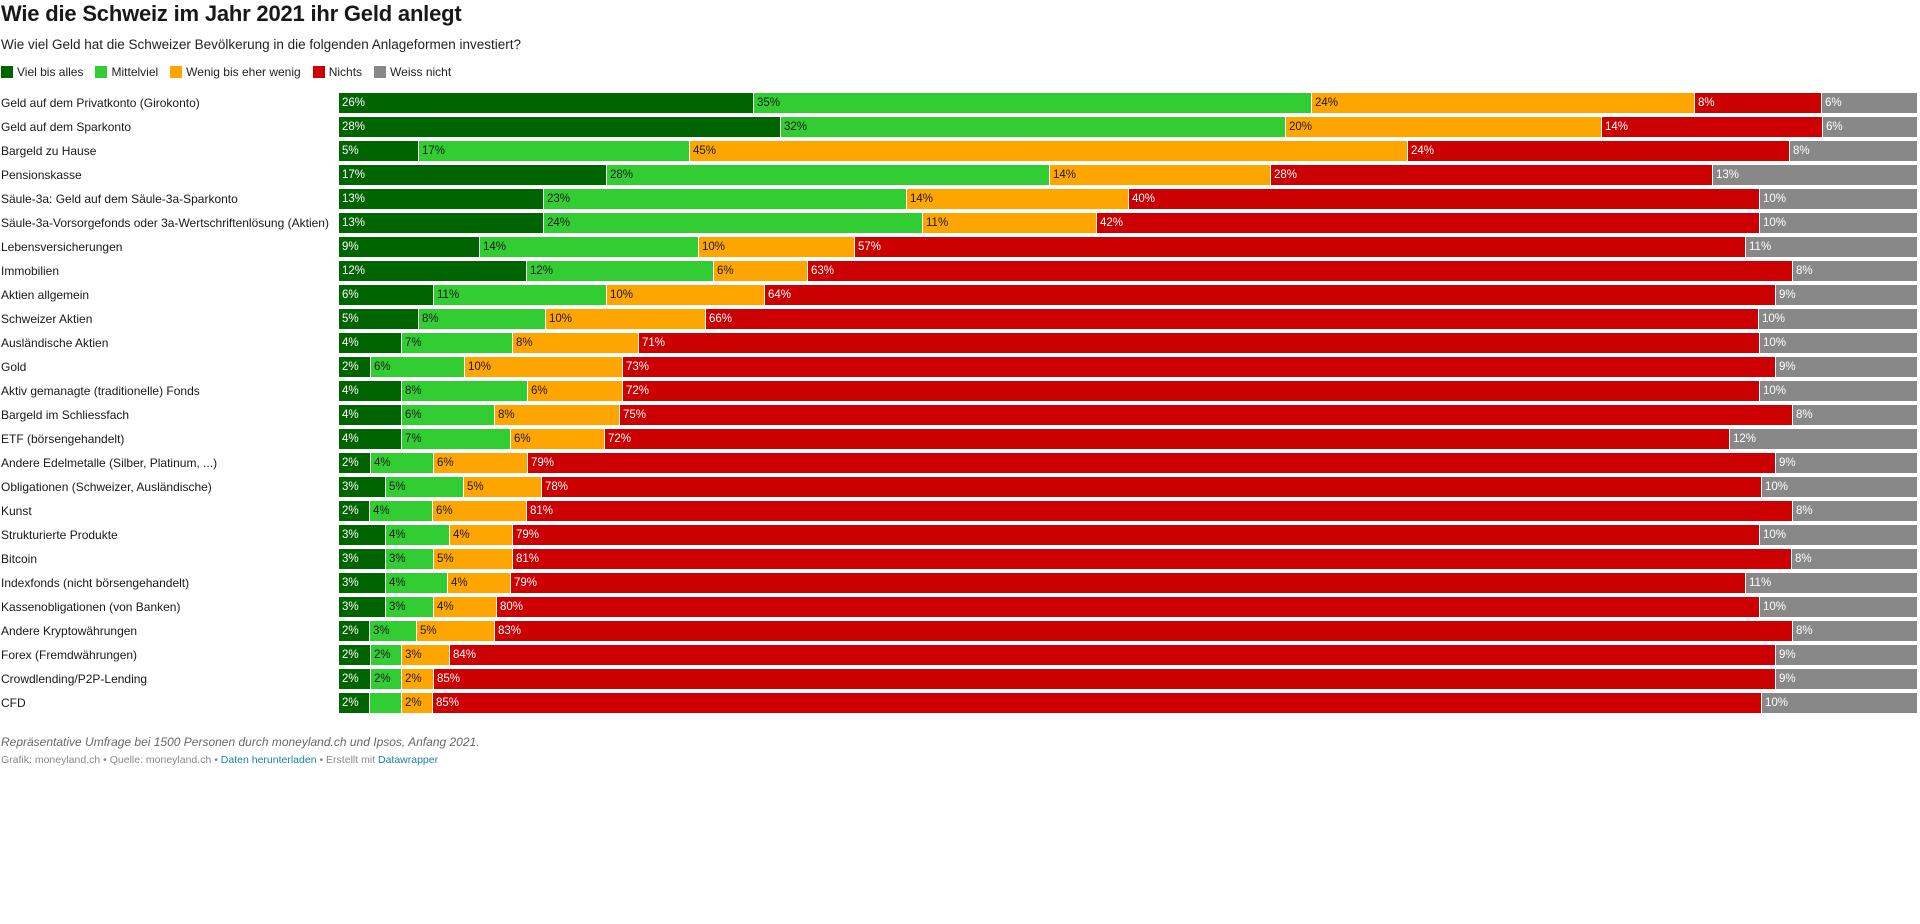 The width and height of the screenshot is (1920, 924). What do you see at coordinates (412, 72) in the screenshot?
I see `legend-item: Weiss nicht` at bounding box center [412, 72].